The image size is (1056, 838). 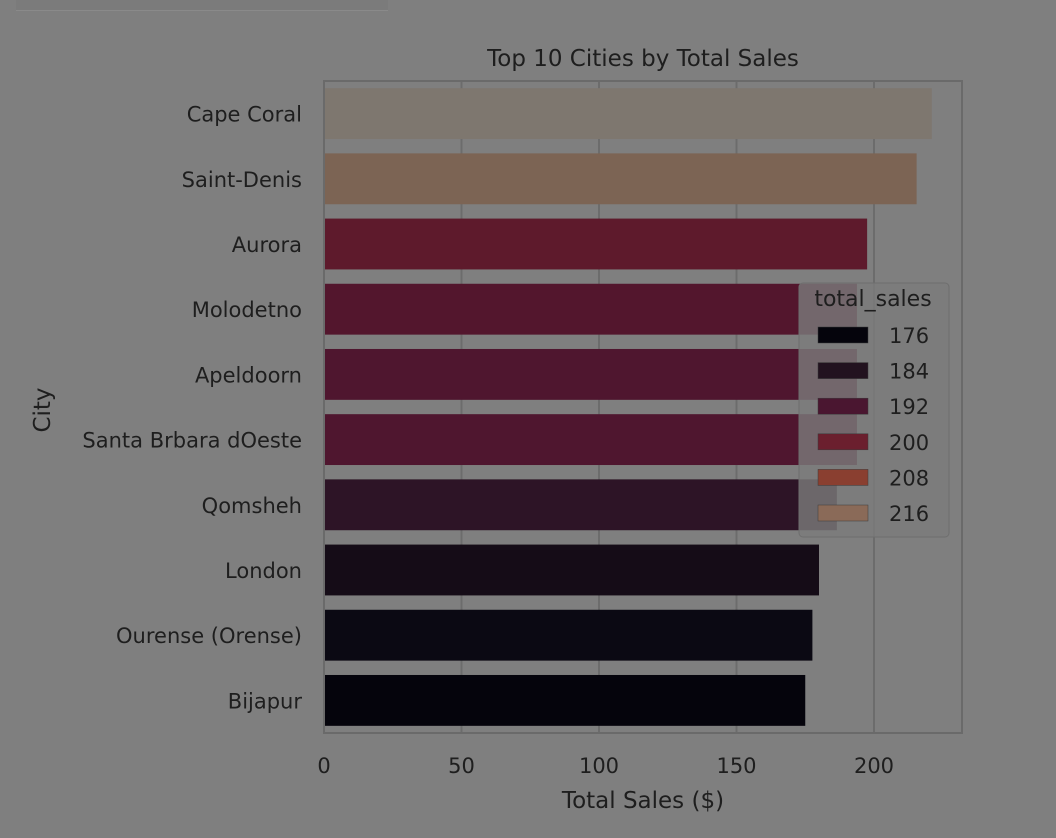 I want to click on y-tick-label: Santa Brbara dOeste, so click(x=192, y=441).